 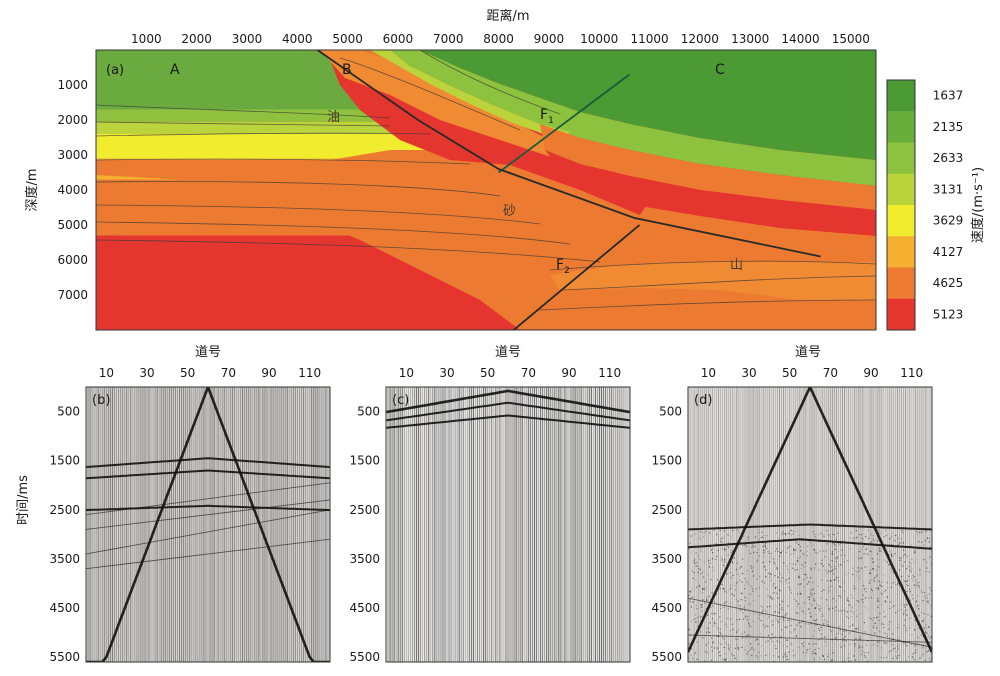 I want to click on y-tick-labels-b: 500 1500 2500 3500 4500 5500, so click(x=64, y=535).